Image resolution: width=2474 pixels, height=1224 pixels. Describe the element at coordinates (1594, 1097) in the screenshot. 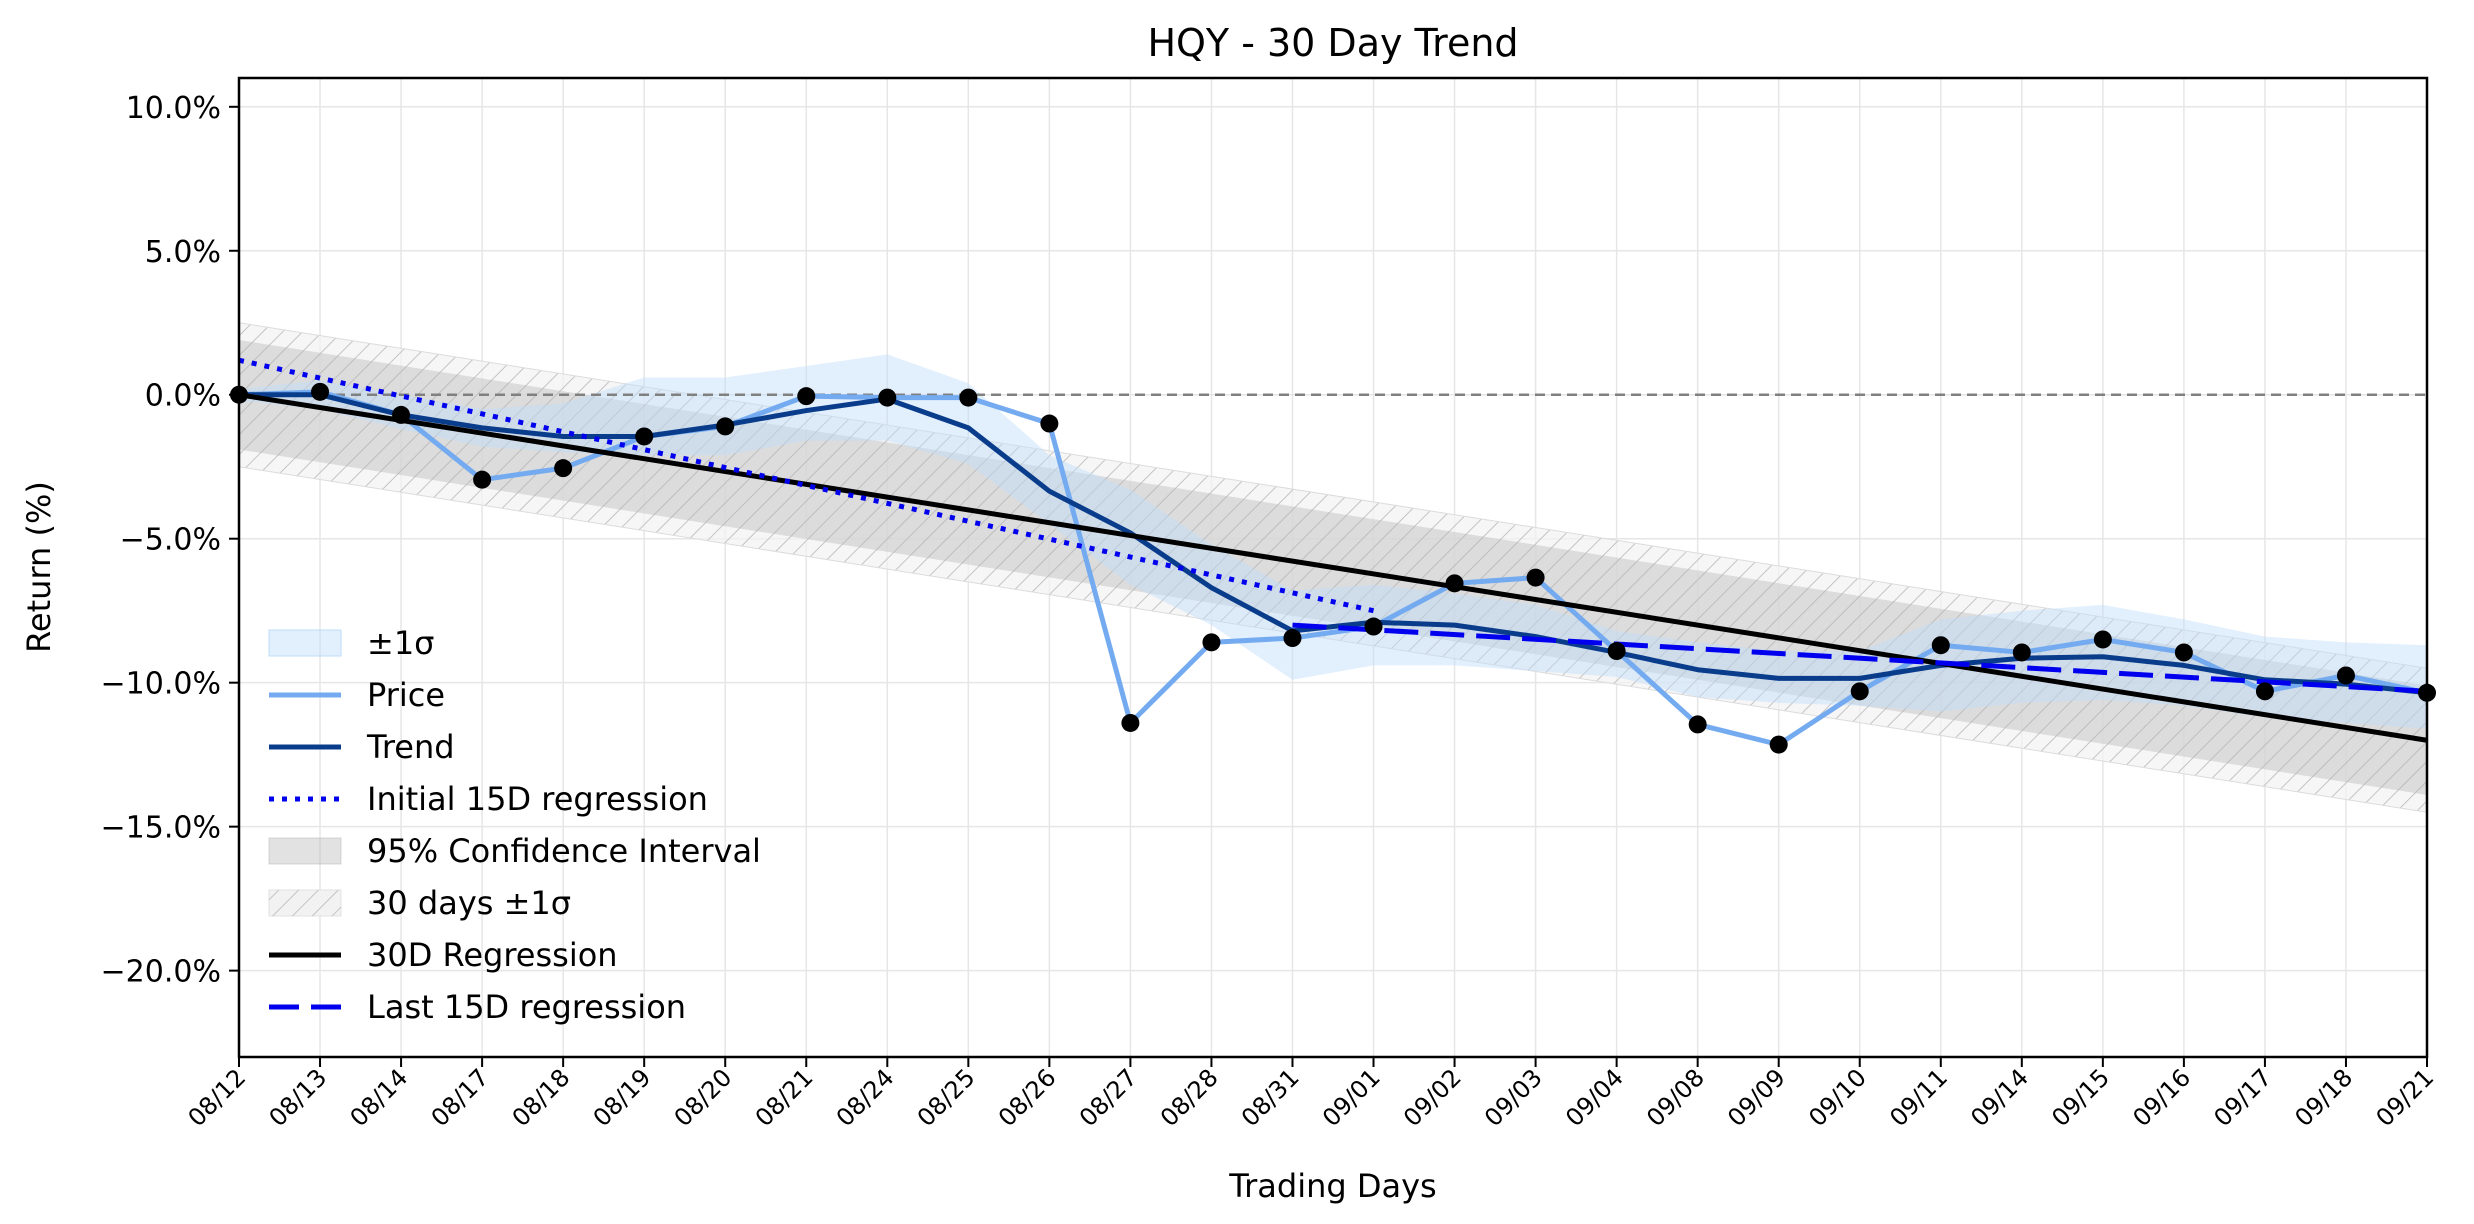

I see `x-tick-label: 09/04` at that location.